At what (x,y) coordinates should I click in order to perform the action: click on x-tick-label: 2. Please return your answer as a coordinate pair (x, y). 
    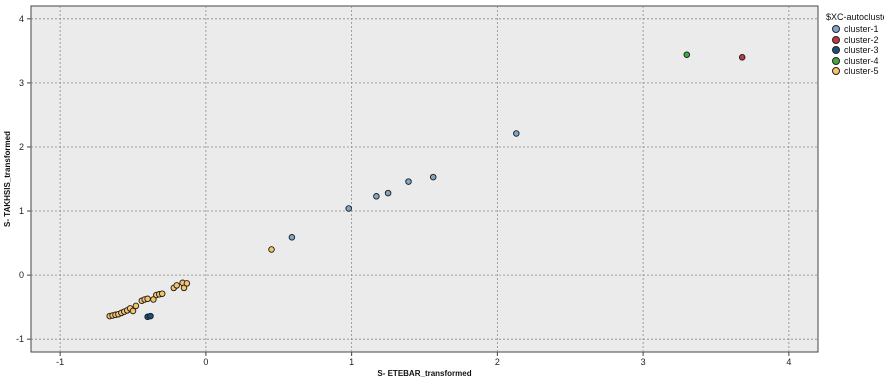
    Looking at the image, I should click on (497, 362).